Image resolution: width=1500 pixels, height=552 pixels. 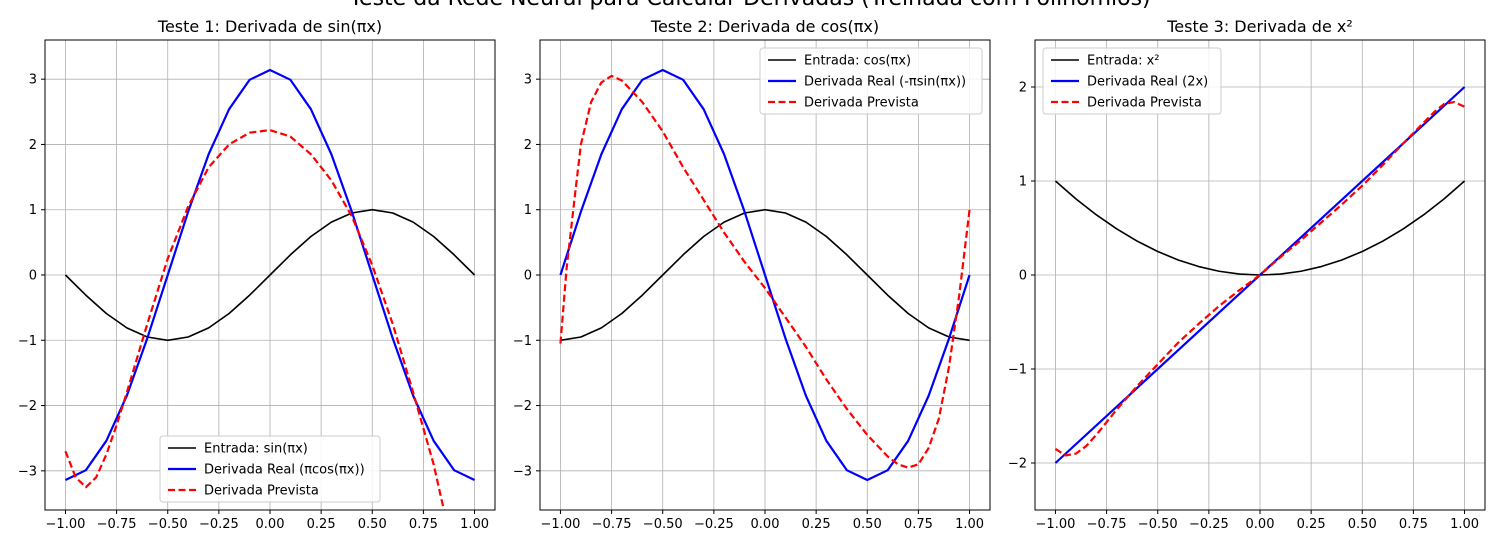 What do you see at coordinates (1147, 82) in the screenshot?
I see `legend-label: Derivada Real (2x)` at bounding box center [1147, 82].